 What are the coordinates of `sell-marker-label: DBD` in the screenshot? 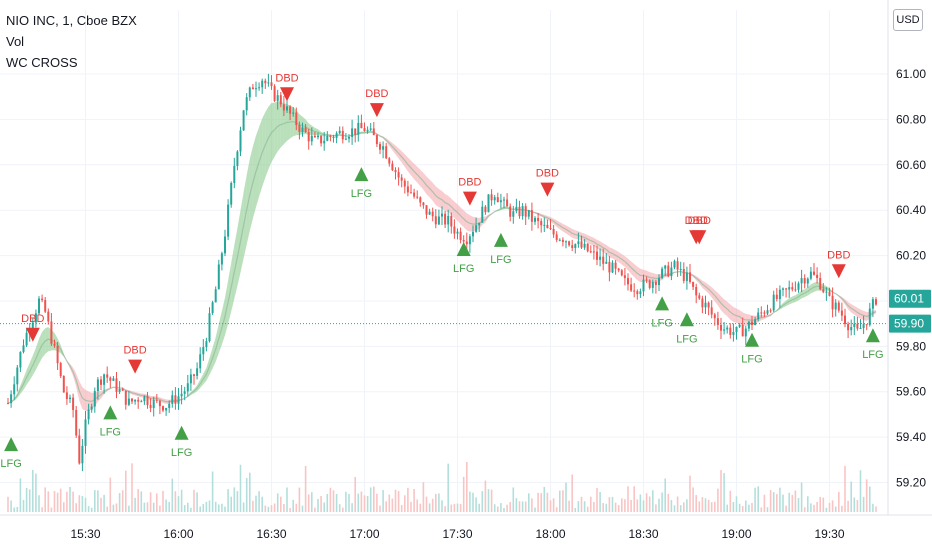 It's located at (838, 255).